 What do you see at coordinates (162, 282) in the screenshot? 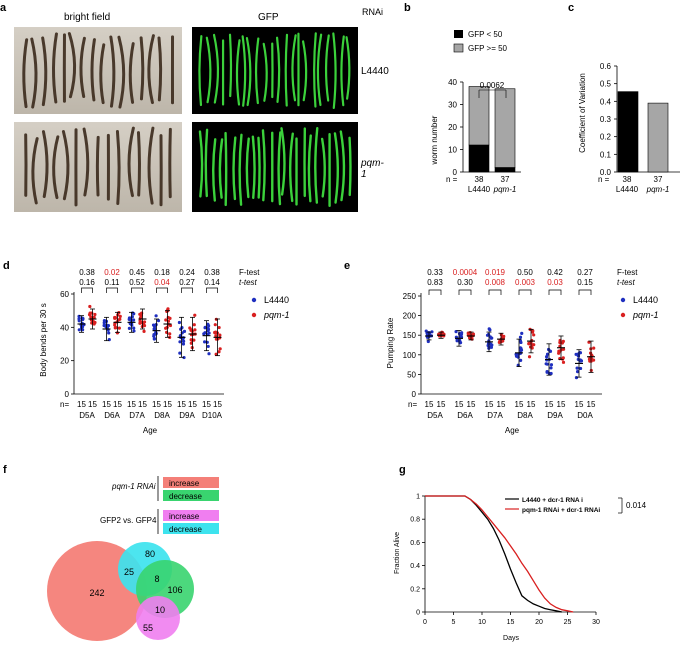
I see `d-ttest-D8A: 0.04` at bounding box center [162, 282].